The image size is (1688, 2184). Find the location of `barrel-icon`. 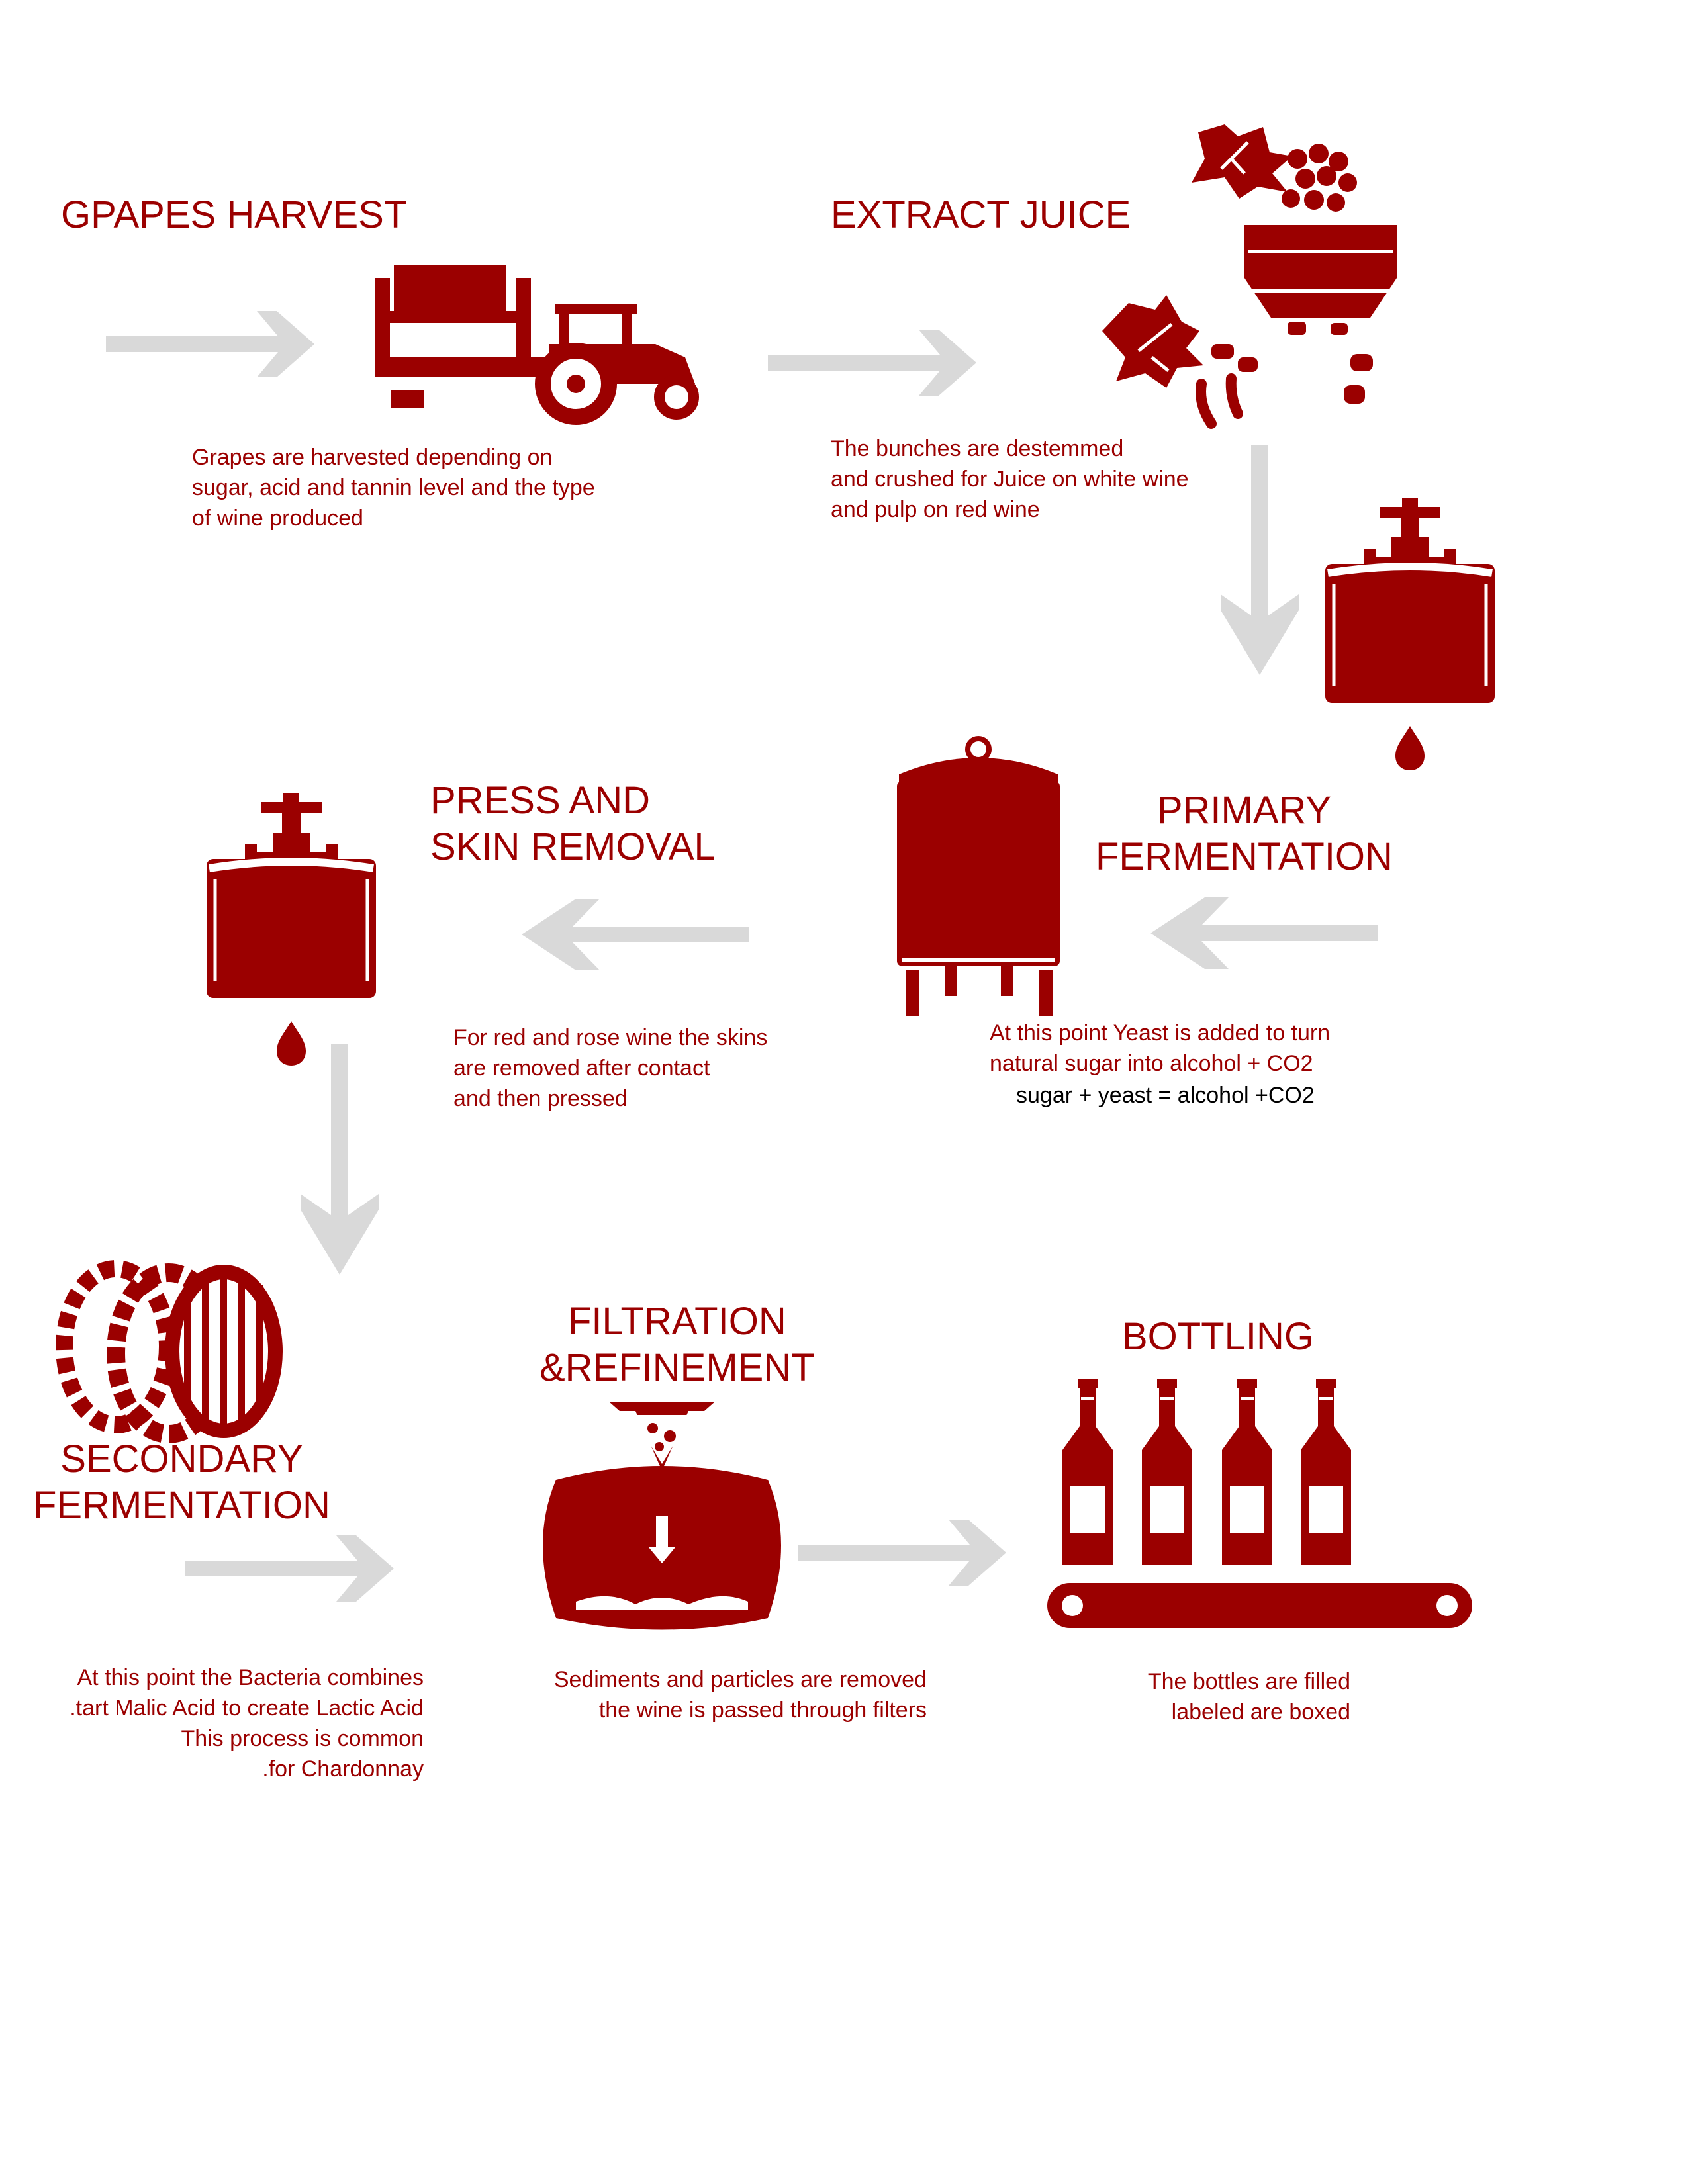

barrel-icon is located at coordinates (169, 1351).